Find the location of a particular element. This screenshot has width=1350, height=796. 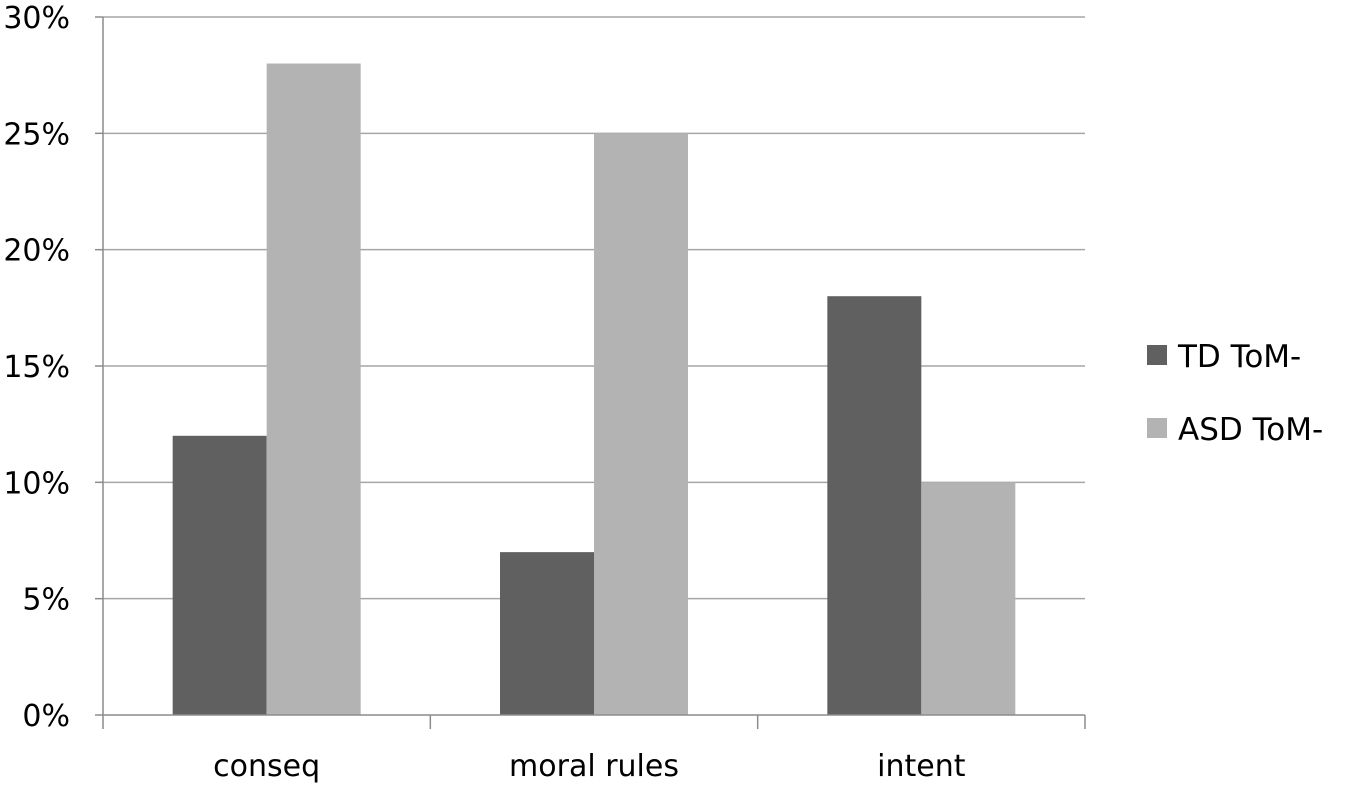

y-tick-label: 10% is located at coordinates (36, 483).